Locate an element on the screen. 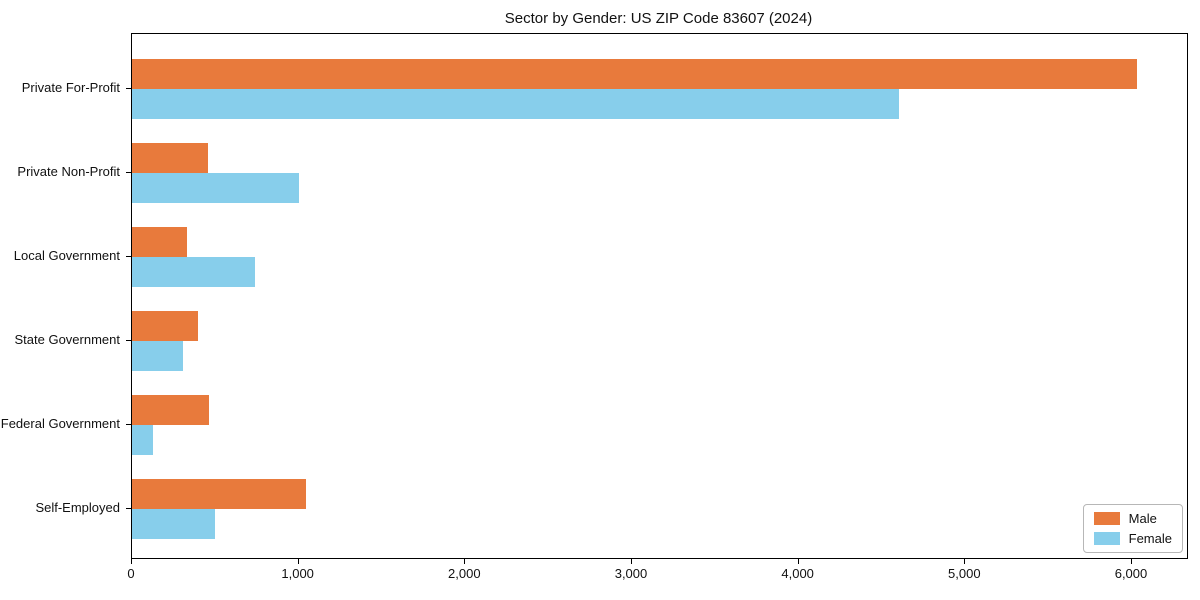  legend: Male Female is located at coordinates (1132, 528).